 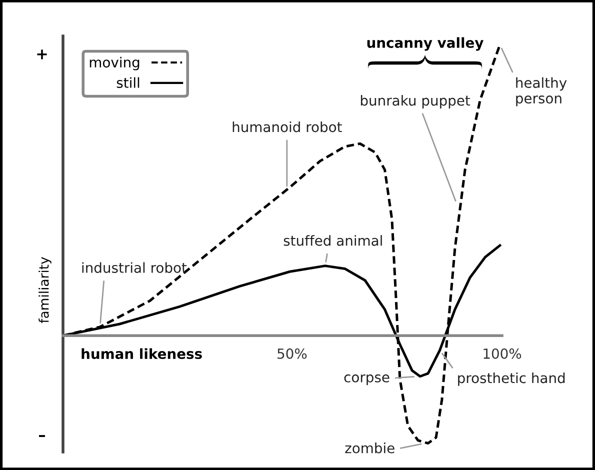 I want to click on annotation: healthy person, so click(x=541, y=91).